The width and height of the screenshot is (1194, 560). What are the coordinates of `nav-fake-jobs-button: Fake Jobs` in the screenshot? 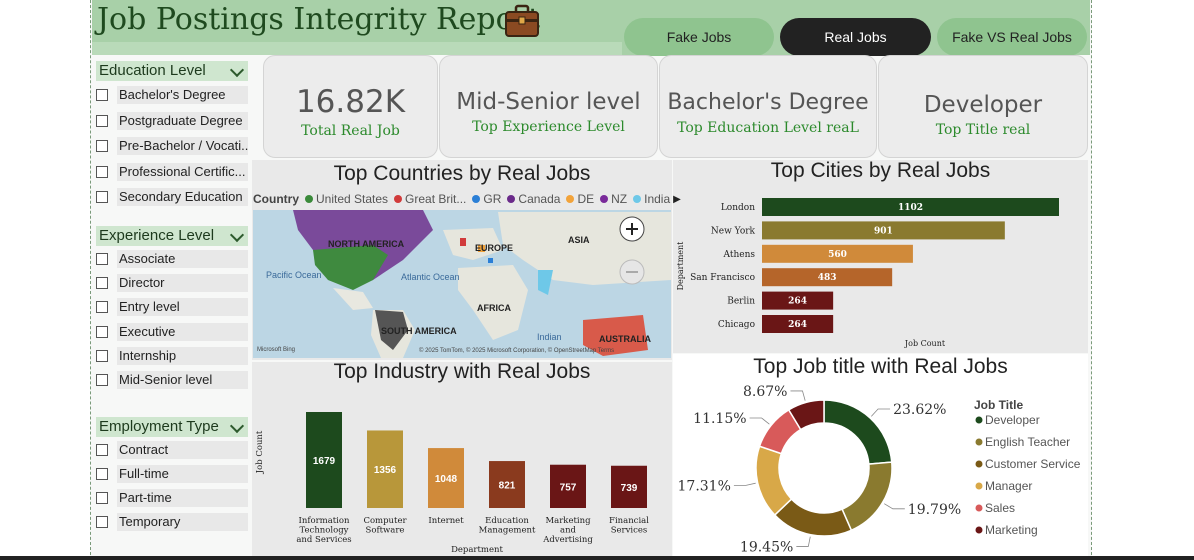 It's located at (699, 37).